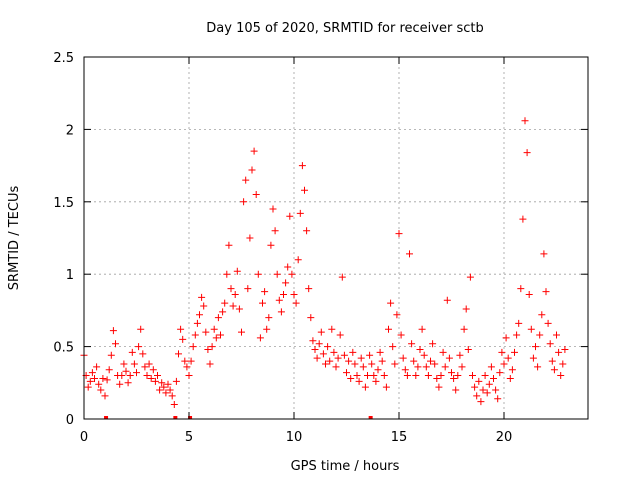 This screenshot has height=480, width=640. I want to click on x-tick-label: 20, so click(504, 437).